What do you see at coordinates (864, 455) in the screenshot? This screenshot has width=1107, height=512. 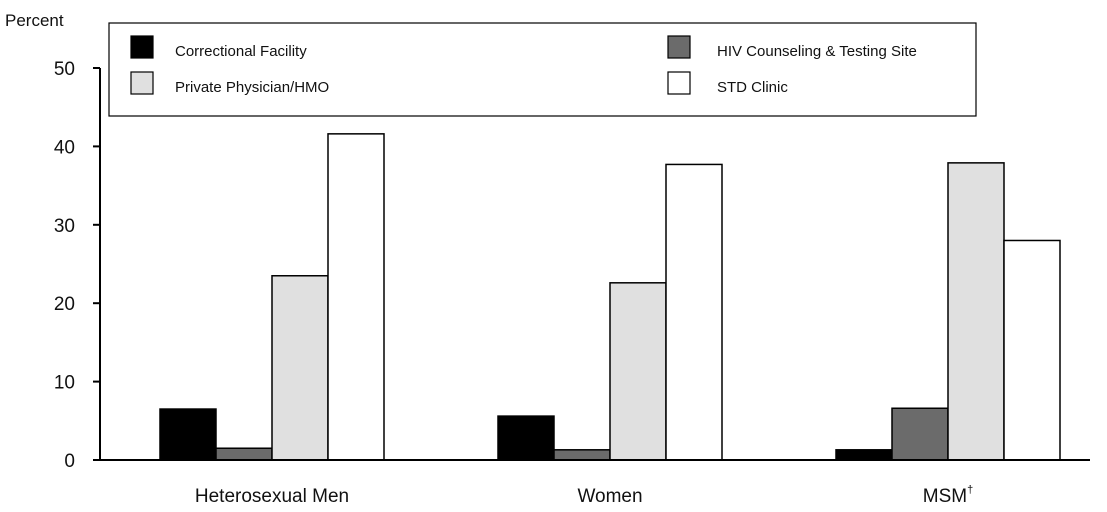 I see `bar-correctional-facility-msm` at bounding box center [864, 455].